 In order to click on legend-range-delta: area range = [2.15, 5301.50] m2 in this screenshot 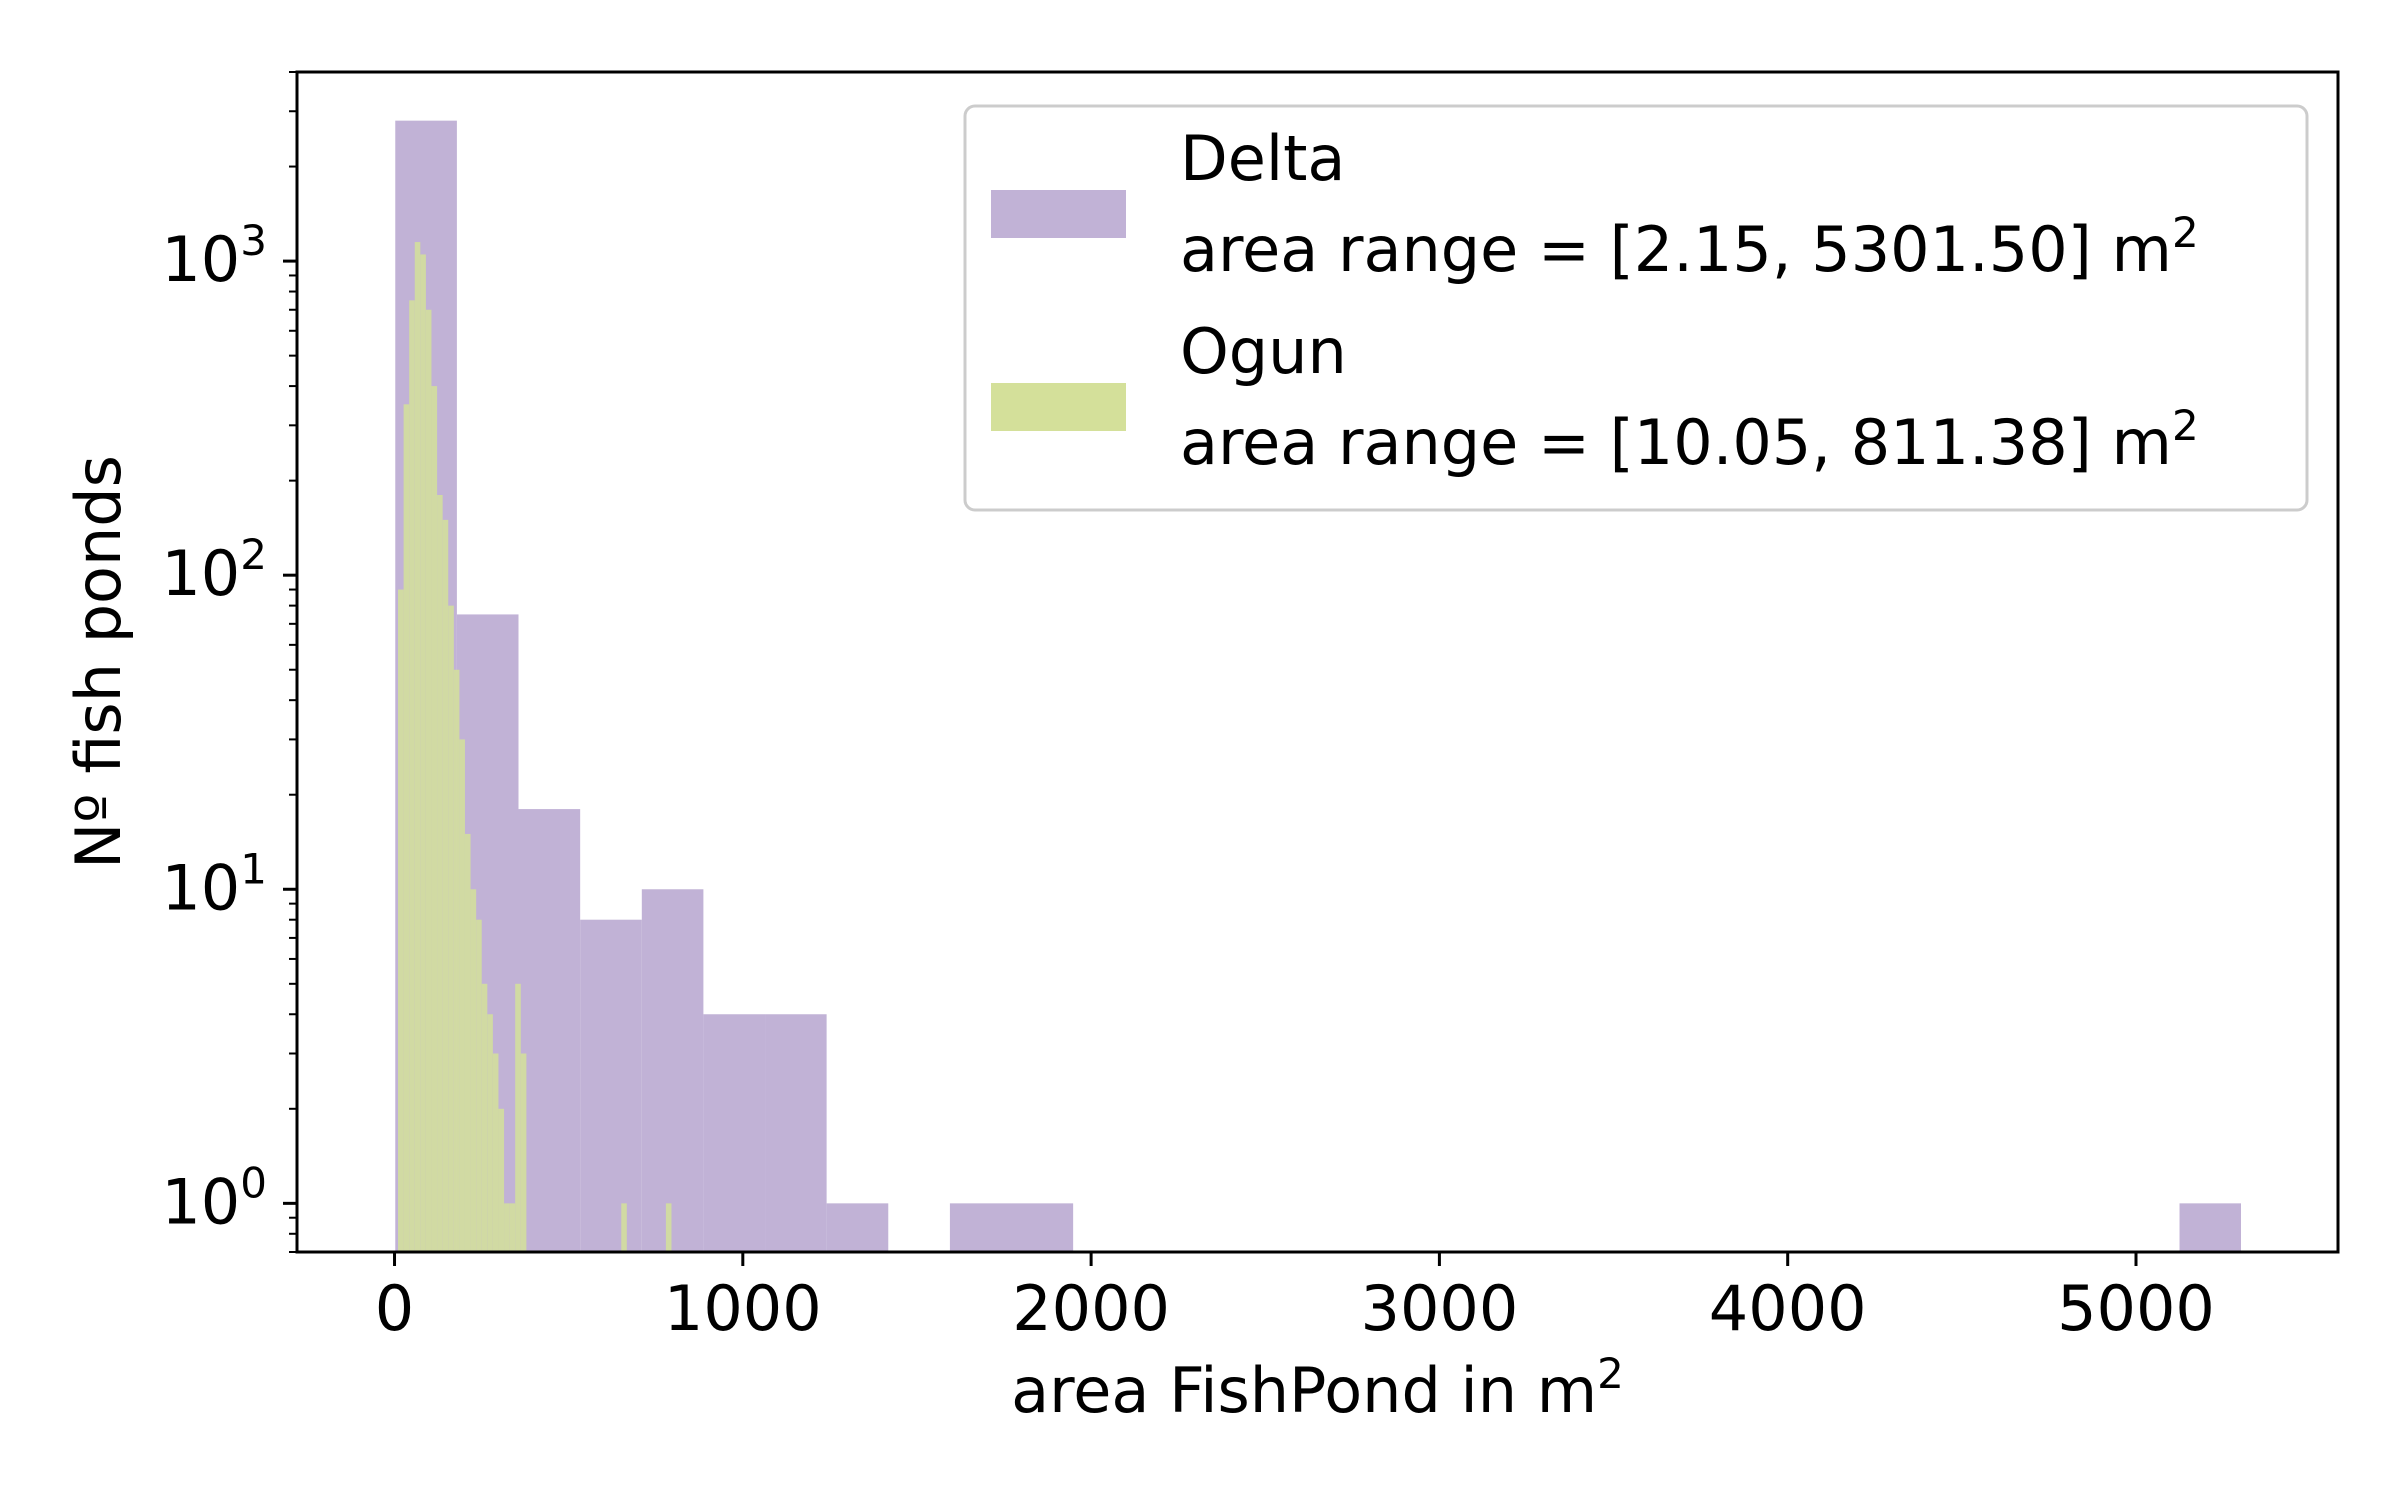, I will do `click(1689, 247)`.